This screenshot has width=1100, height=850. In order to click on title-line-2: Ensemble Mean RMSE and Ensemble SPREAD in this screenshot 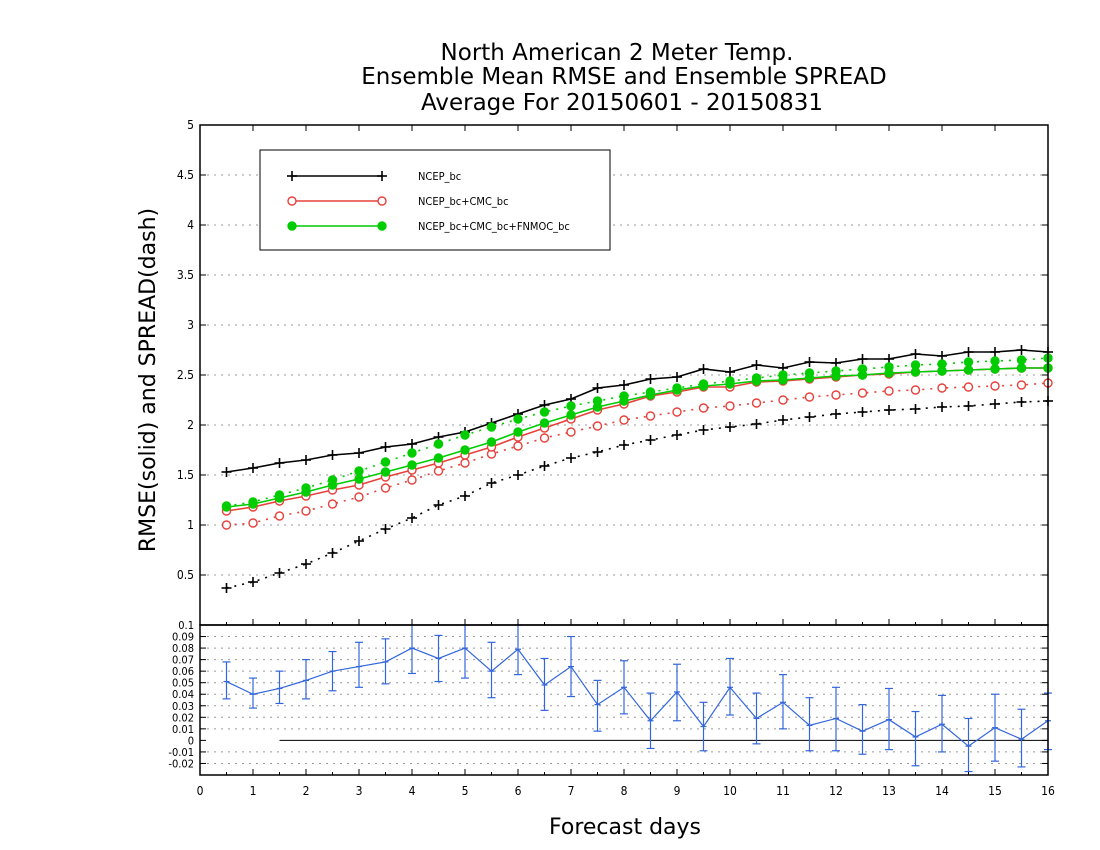, I will do `click(623, 77)`.